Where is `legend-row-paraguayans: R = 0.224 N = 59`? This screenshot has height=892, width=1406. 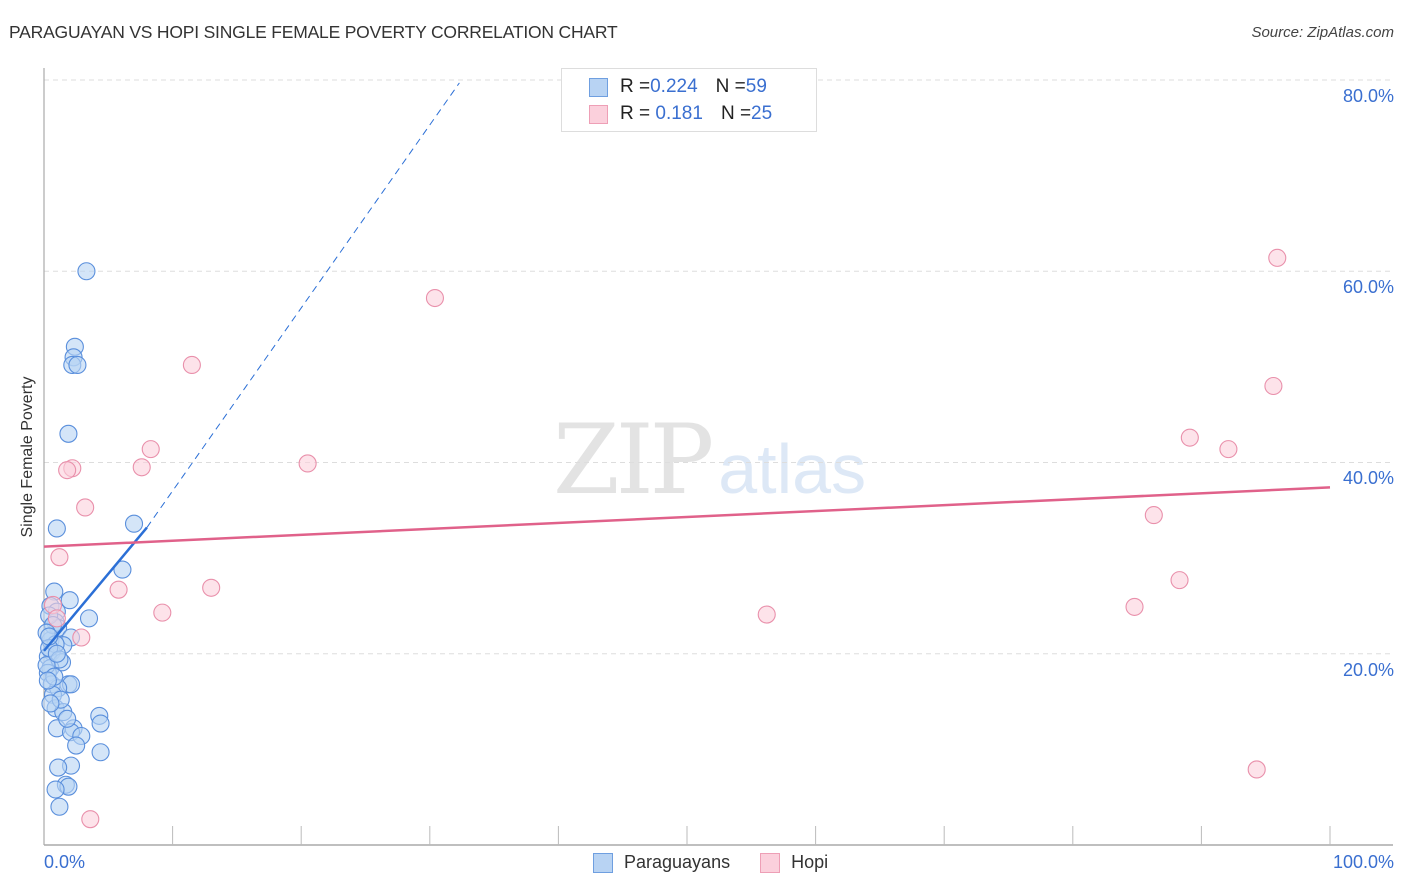
legend-row-paraguayans: R = 0.224 N = 59 is located at coordinates (678, 87).